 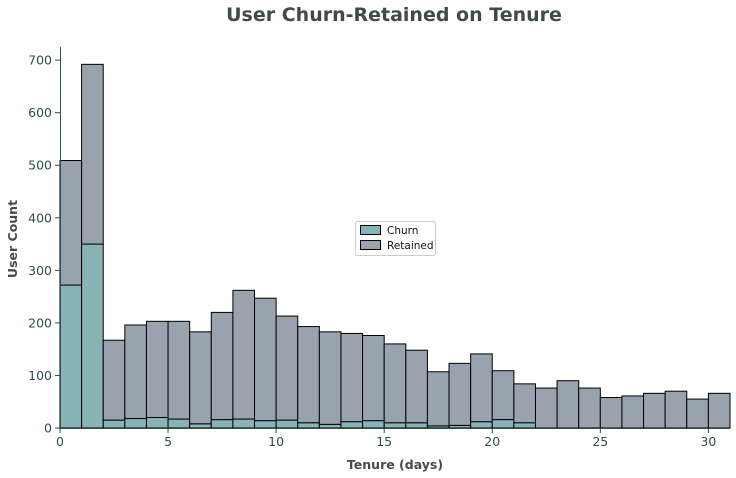 I want to click on legend-label-churn: Churn, so click(x=402, y=231).